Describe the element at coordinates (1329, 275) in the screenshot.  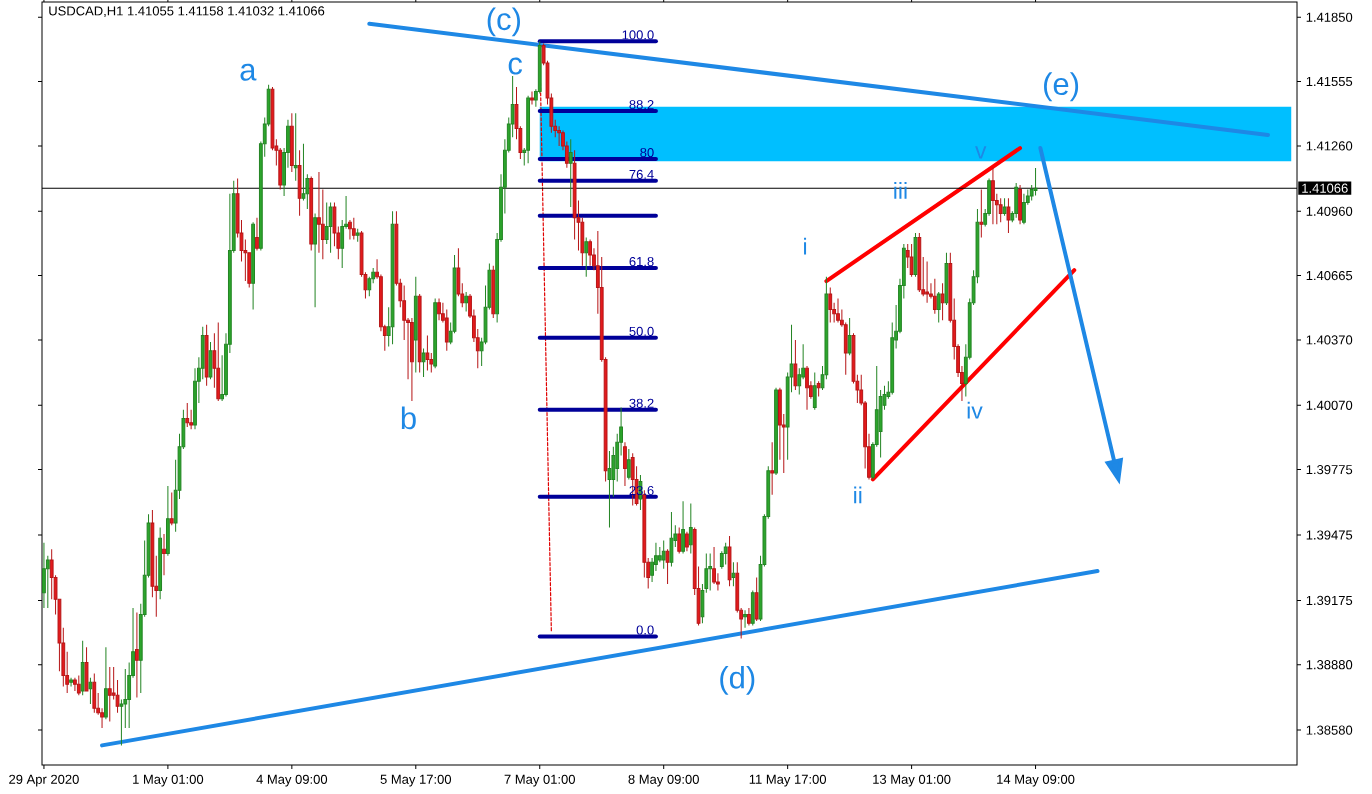
I see `y-tick-label: 1.40665` at that location.